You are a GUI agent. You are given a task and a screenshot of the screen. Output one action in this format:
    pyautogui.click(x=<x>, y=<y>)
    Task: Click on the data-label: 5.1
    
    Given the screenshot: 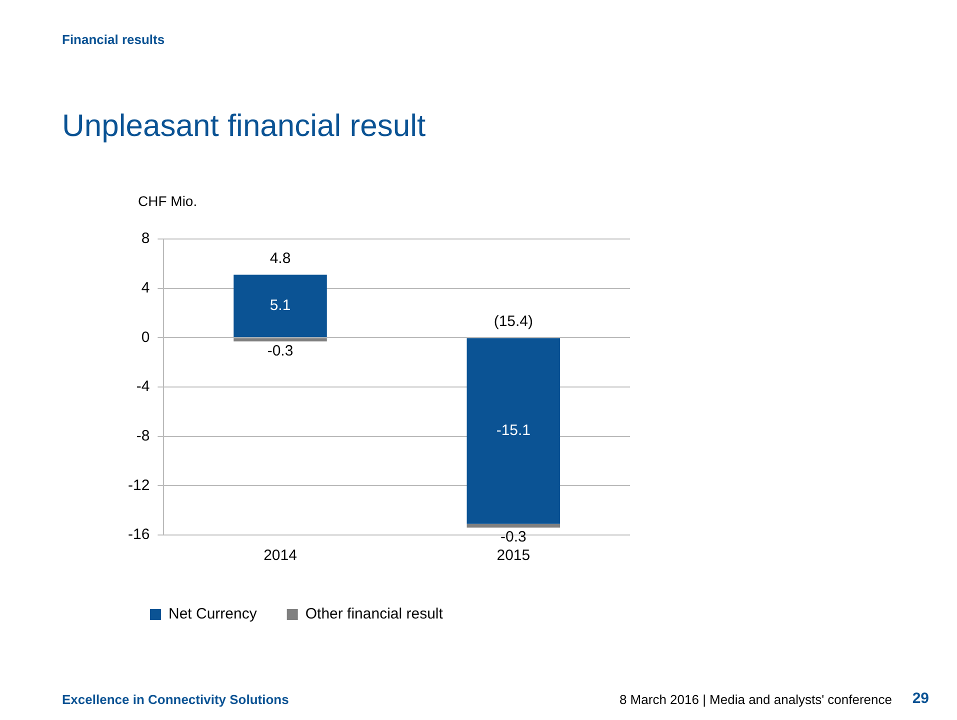 What is the action you would take?
    pyautogui.click(x=280, y=305)
    